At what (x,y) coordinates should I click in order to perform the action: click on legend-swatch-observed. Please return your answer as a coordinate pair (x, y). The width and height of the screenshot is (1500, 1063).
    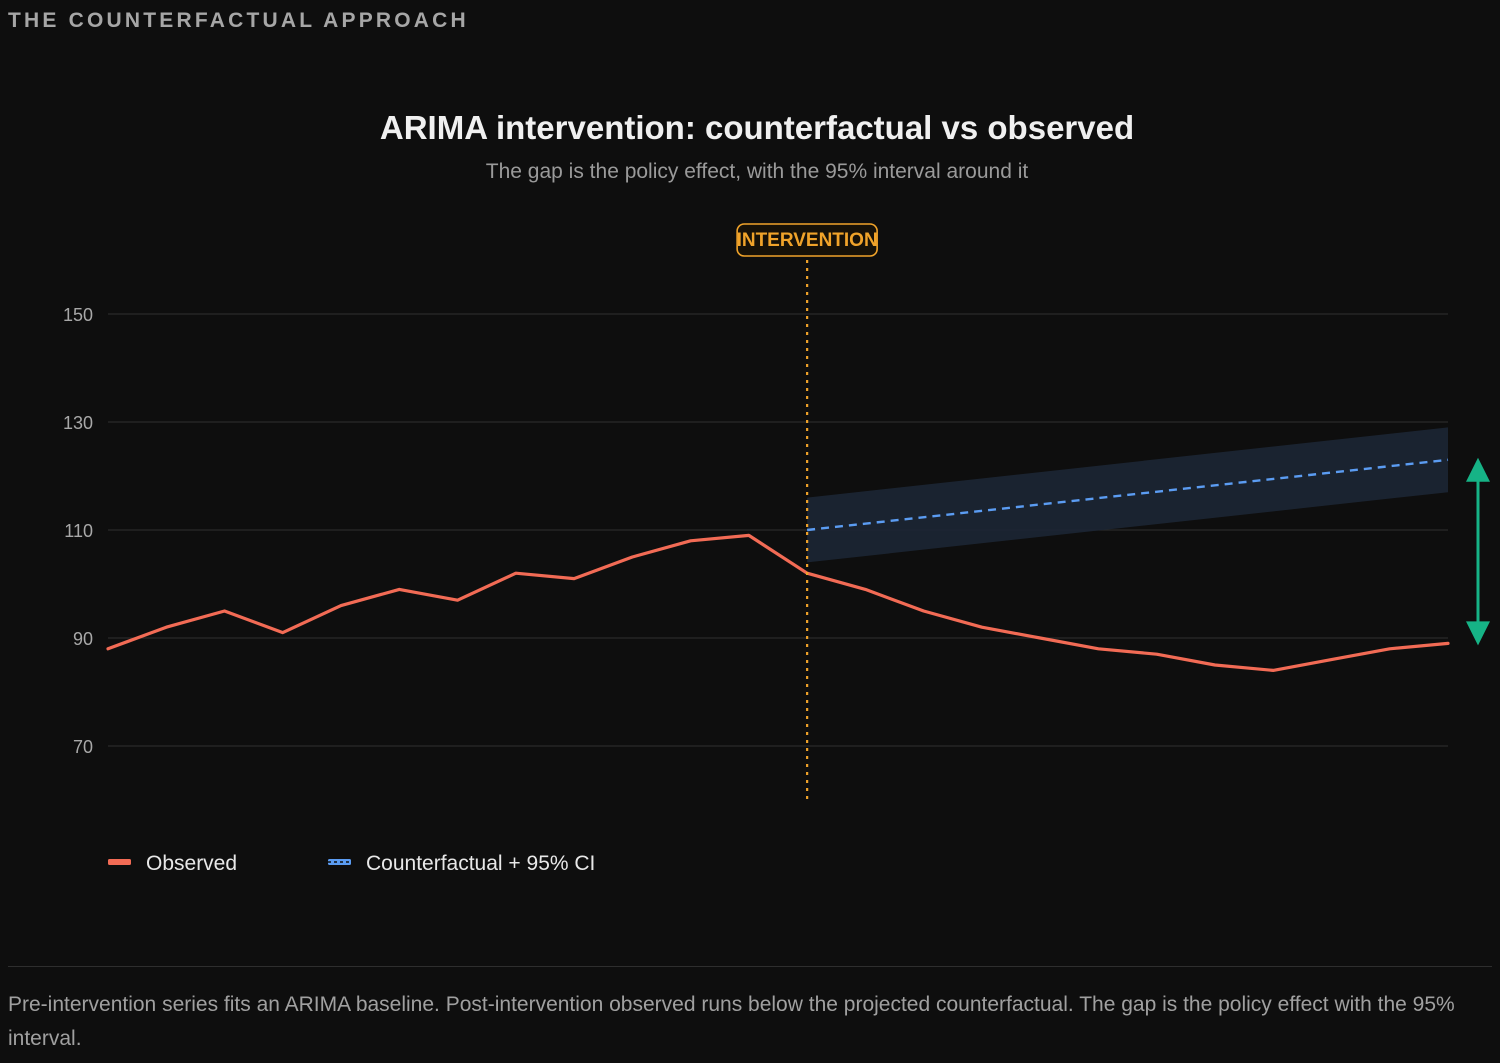
    Looking at the image, I should click on (119, 862).